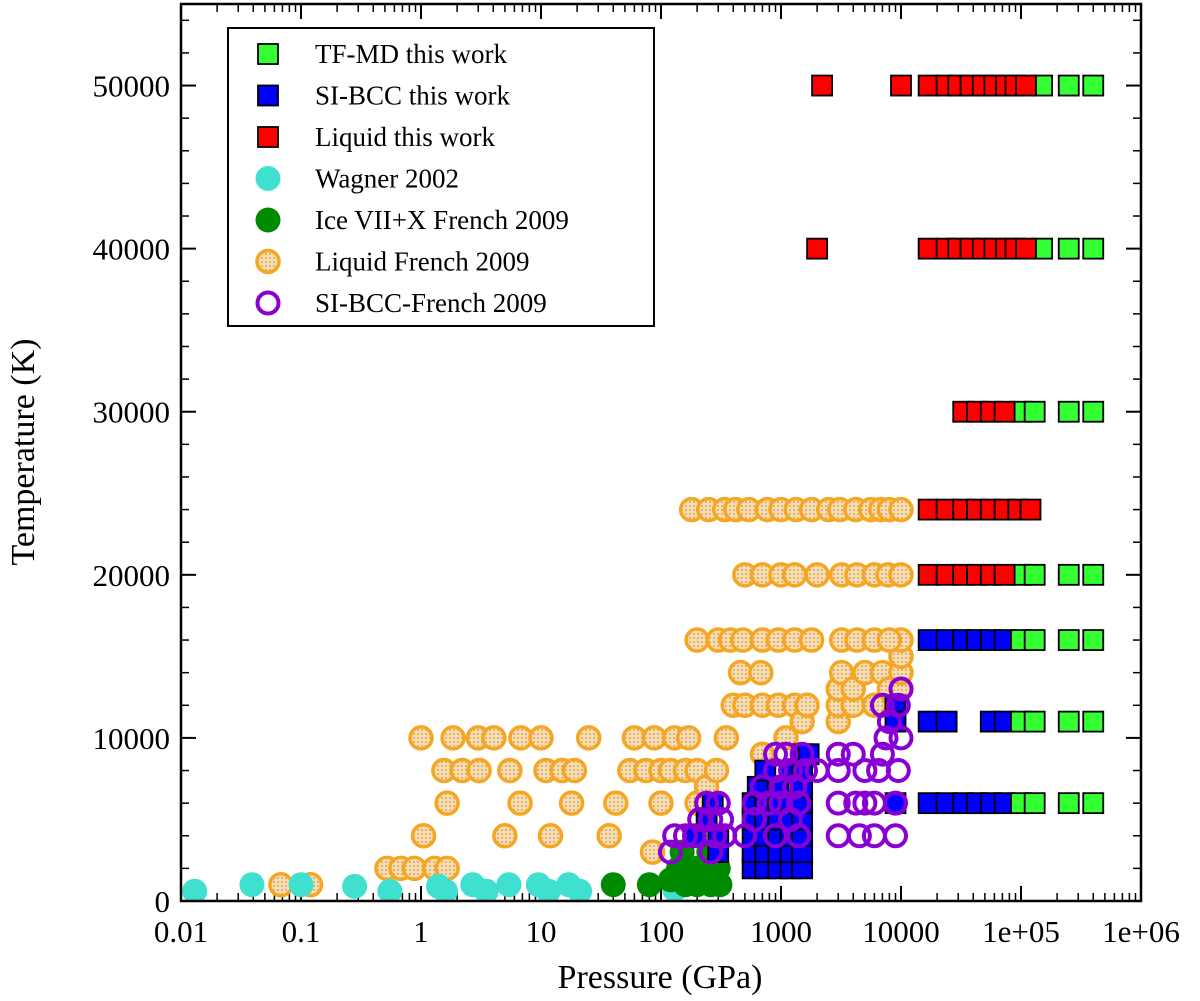 This screenshot has height=1001, width=1200. What do you see at coordinates (132, 249) in the screenshot?
I see `y-tick-label: 40000` at bounding box center [132, 249].